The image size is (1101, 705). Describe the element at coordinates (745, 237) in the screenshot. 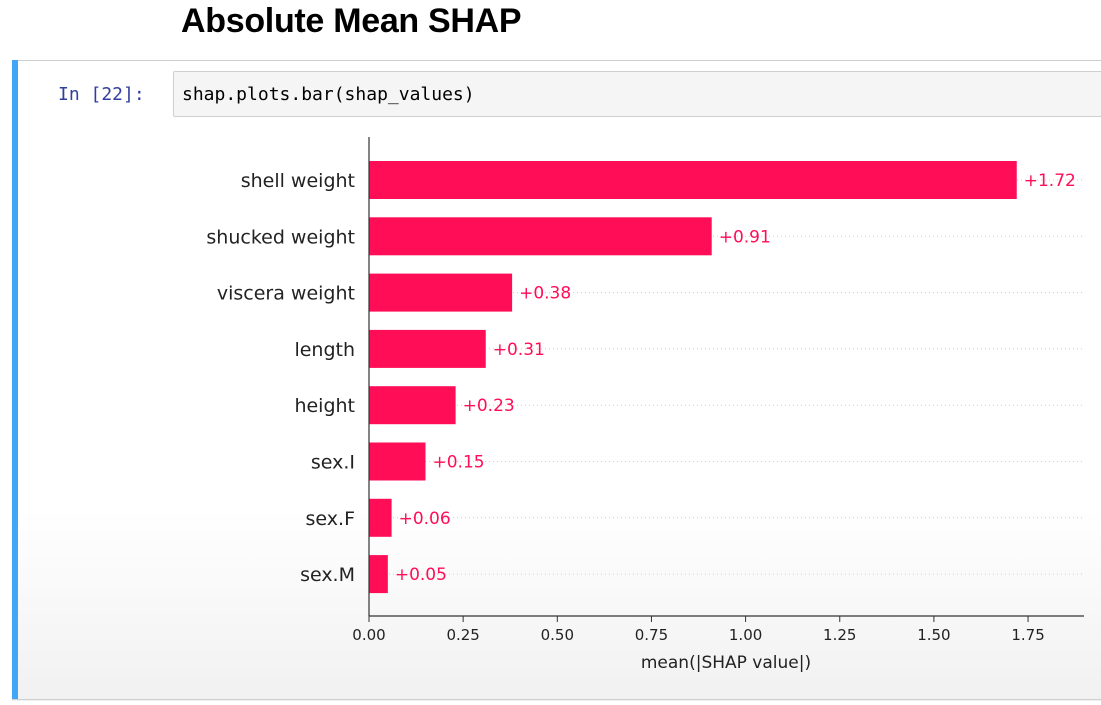

I see `value-label: +0.91` at that location.